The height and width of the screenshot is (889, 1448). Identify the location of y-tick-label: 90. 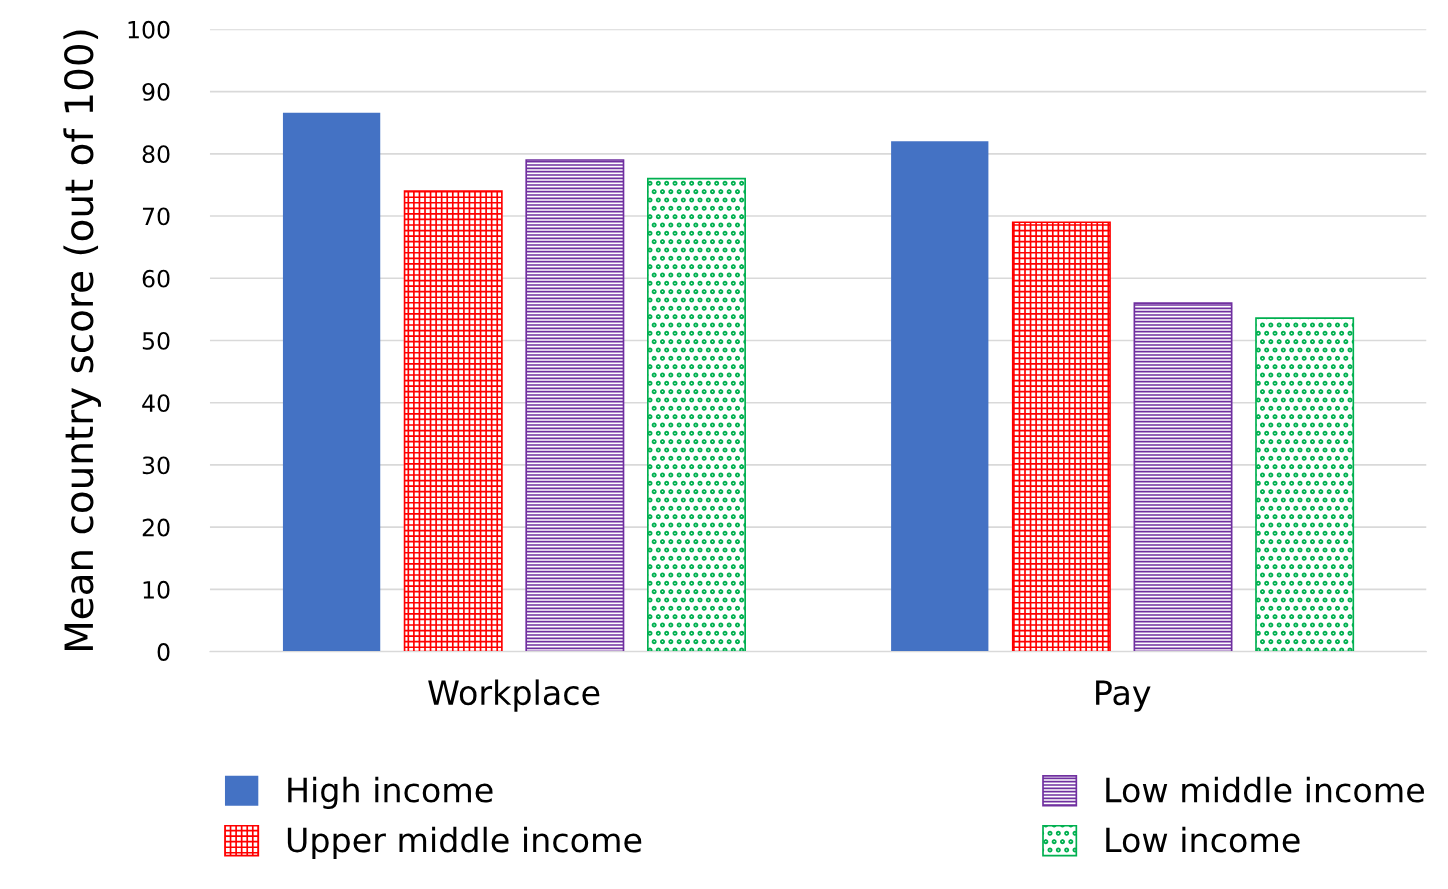
(156, 92).